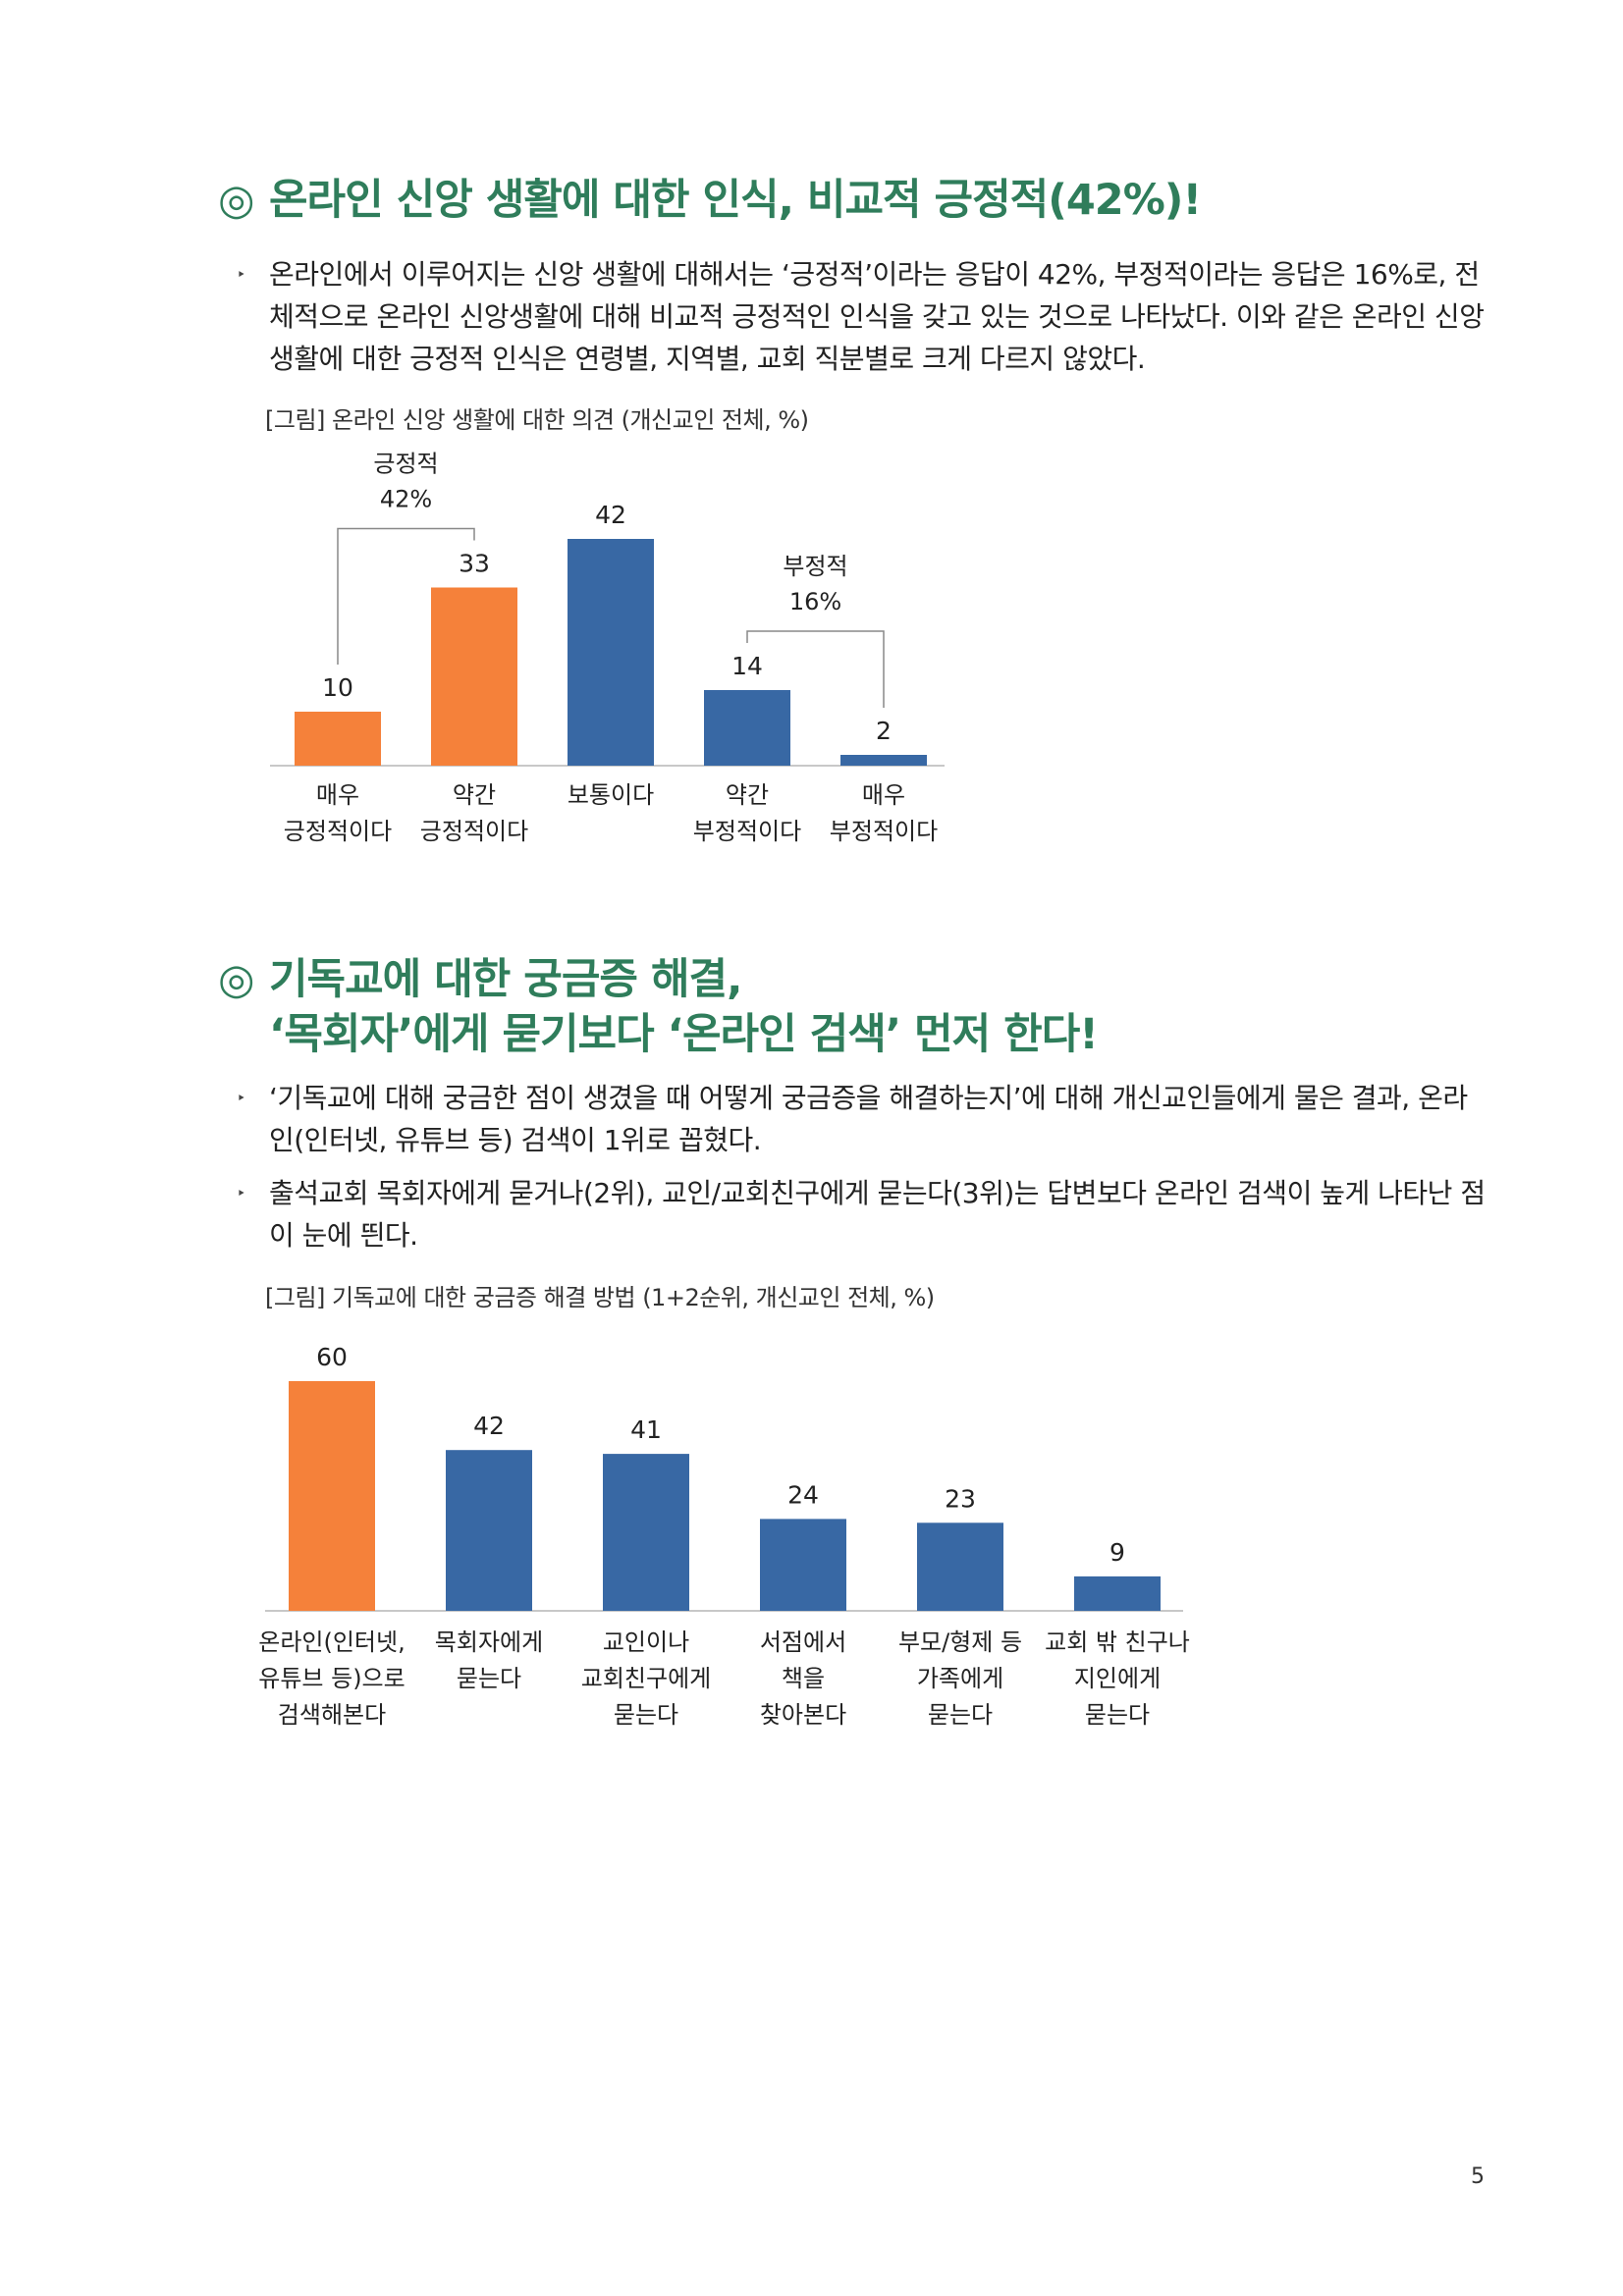 The height and width of the screenshot is (2296, 1623). Describe the element at coordinates (505, 980) in the screenshot. I see `section2-heading-line1: 기독교에 대한 궁금증 해결,` at that location.